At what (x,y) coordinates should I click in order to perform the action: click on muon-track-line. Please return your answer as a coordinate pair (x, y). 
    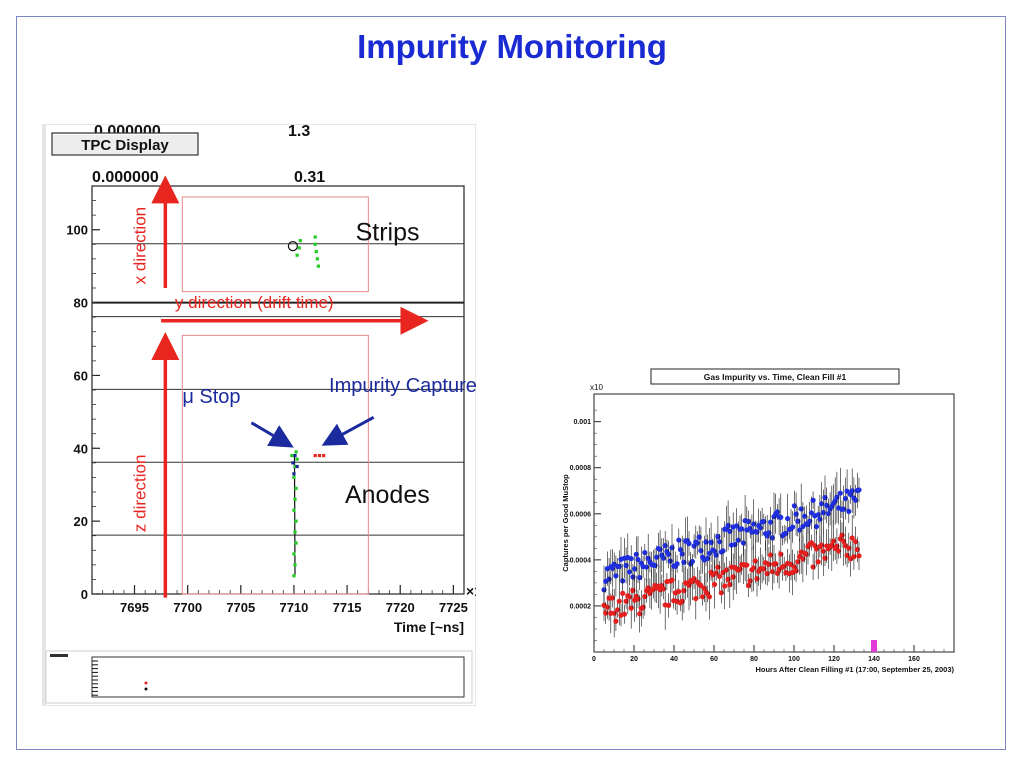
    Looking at the image, I should click on (294, 515).